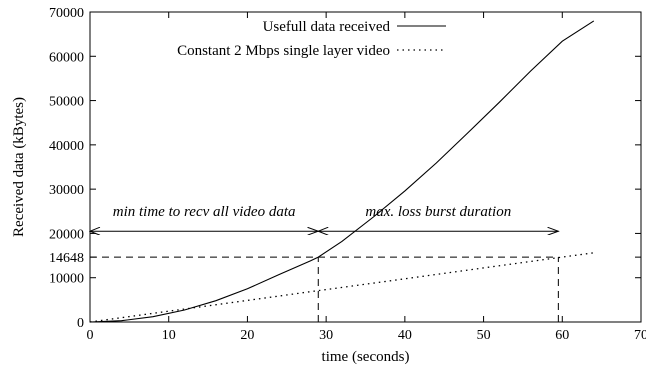 The width and height of the screenshot is (646, 367). I want to click on legend-label-1: Constant 2 Mbps single layer video, so click(283, 51).